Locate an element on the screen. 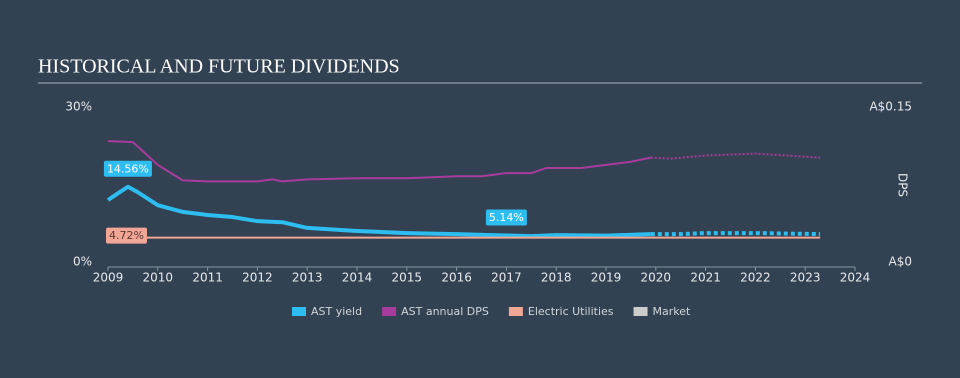  x-tick-label: 2011 is located at coordinates (207, 278).